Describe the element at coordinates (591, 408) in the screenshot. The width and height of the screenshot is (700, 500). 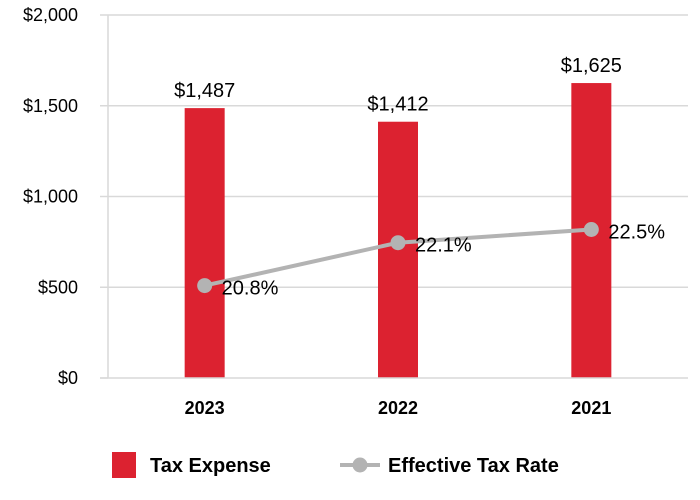
I see `x-tick-label: 2021` at that location.